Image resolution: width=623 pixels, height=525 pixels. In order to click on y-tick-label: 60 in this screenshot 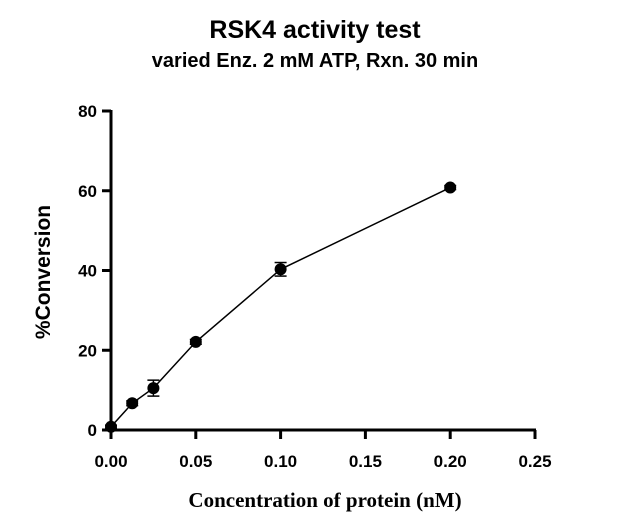, I will do `click(87, 191)`.